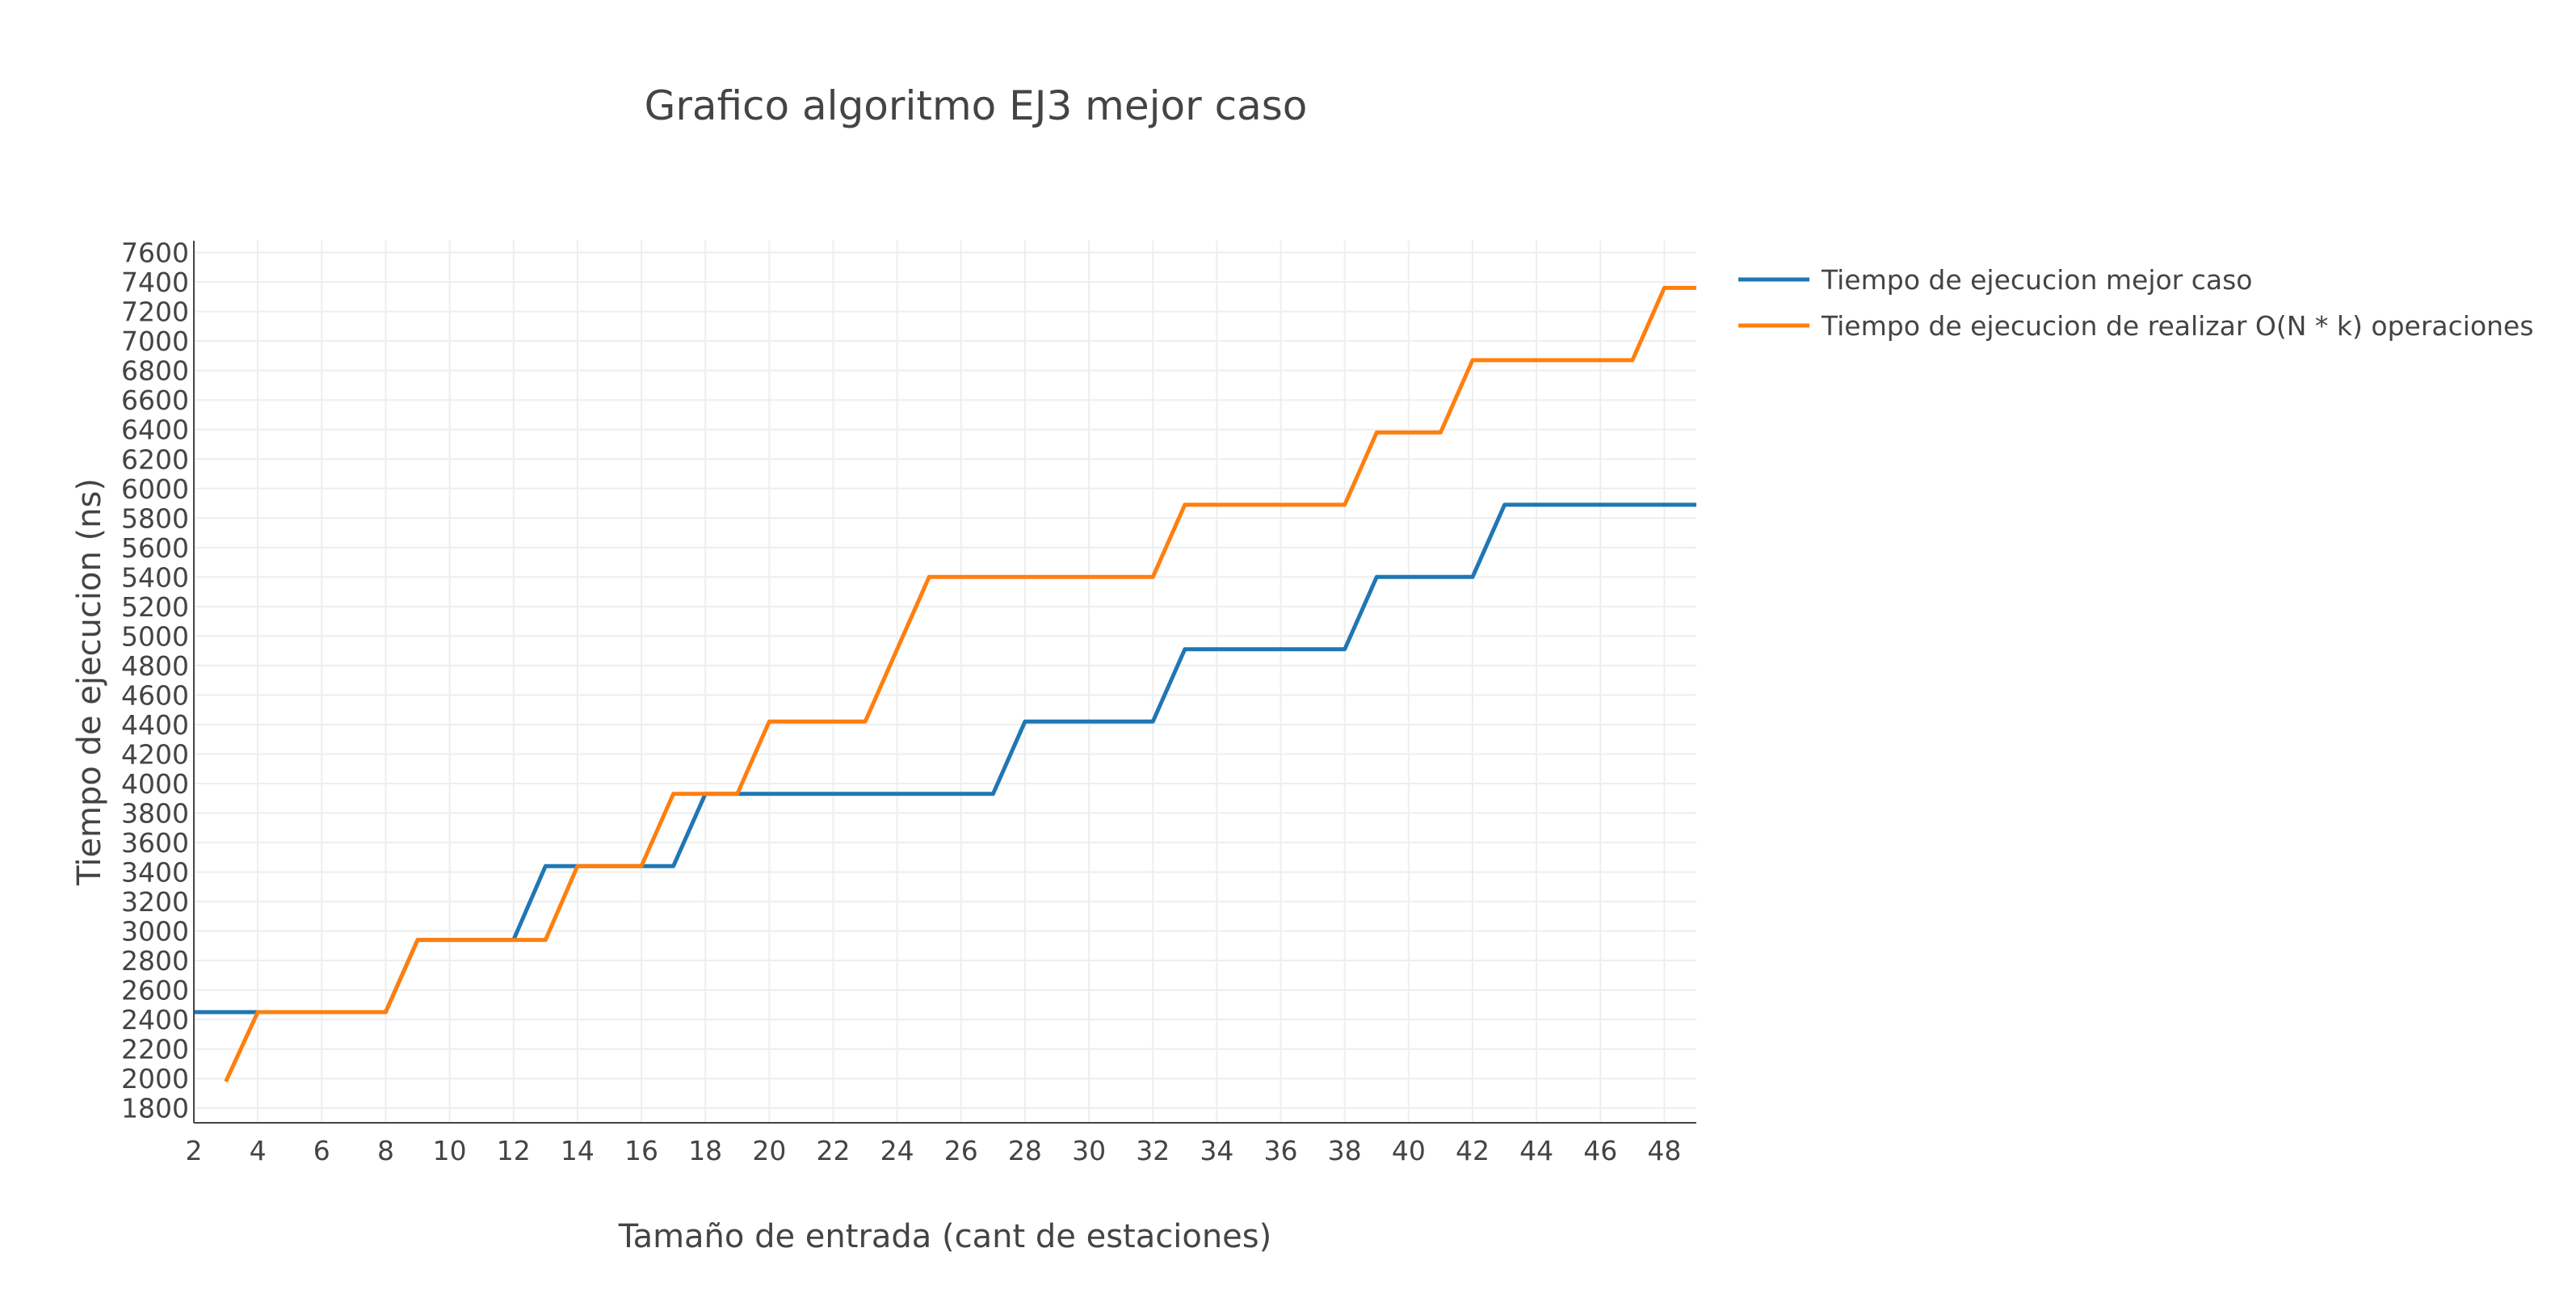 Image resolution: width=2576 pixels, height=1311 pixels. Describe the element at coordinates (155, 253) in the screenshot. I see `y-tick-label: 7600` at that location.